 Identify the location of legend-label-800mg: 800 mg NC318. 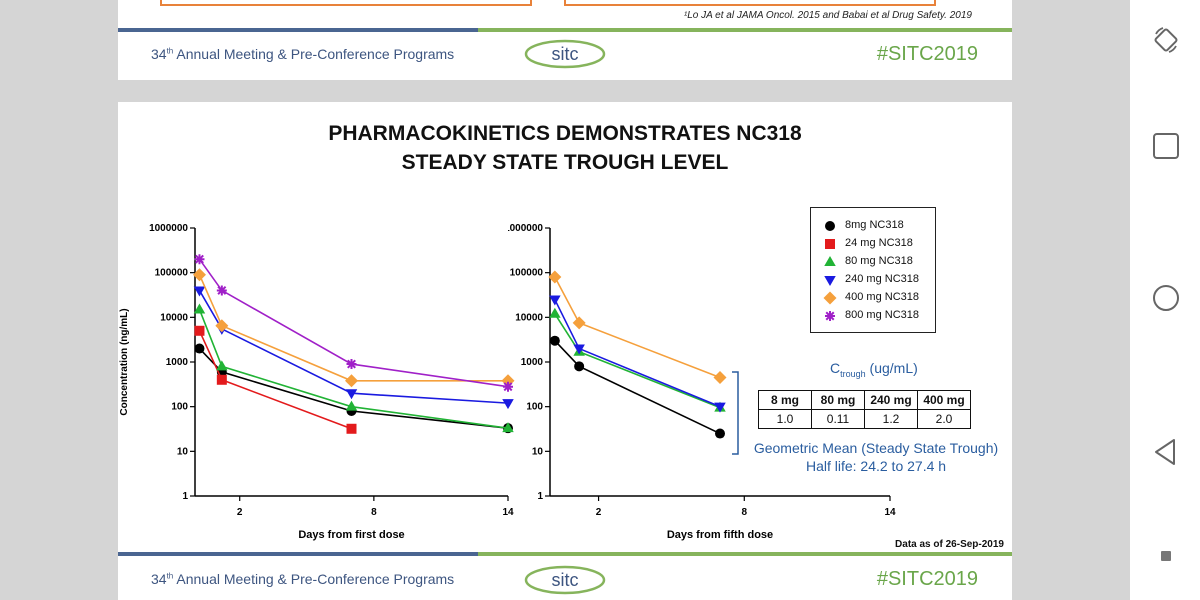
(882, 315).